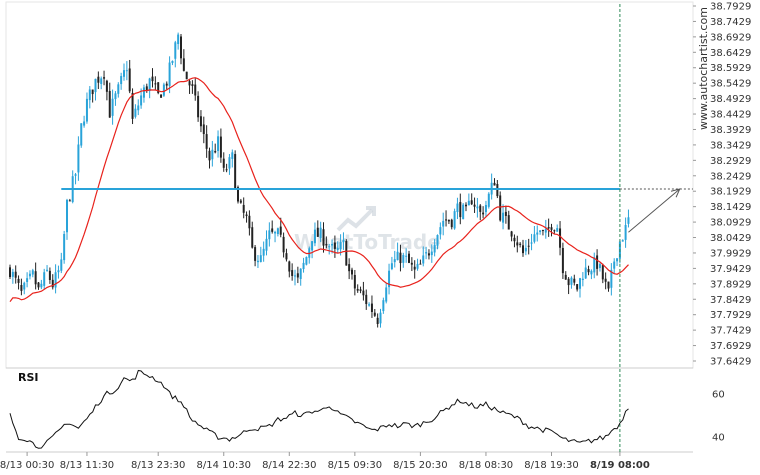  What do you see at coordinates (730, 346) in the screenshot?
I see `price-tick-label: 37.6929` at bounding box center [730, 346].